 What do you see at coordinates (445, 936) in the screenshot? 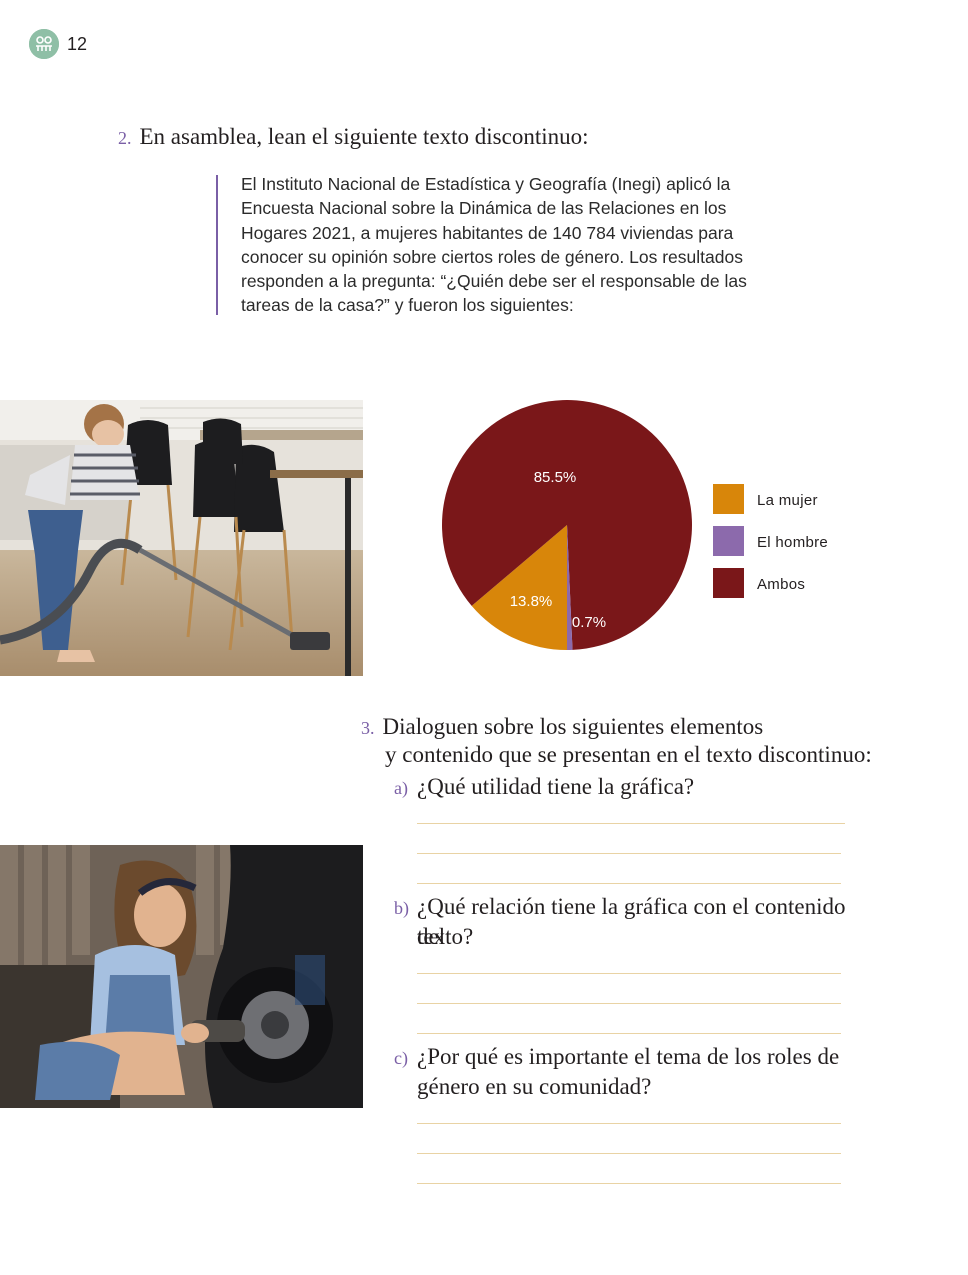
I see `question-b-text-line2: texto?` at bounding box center [445, 936].